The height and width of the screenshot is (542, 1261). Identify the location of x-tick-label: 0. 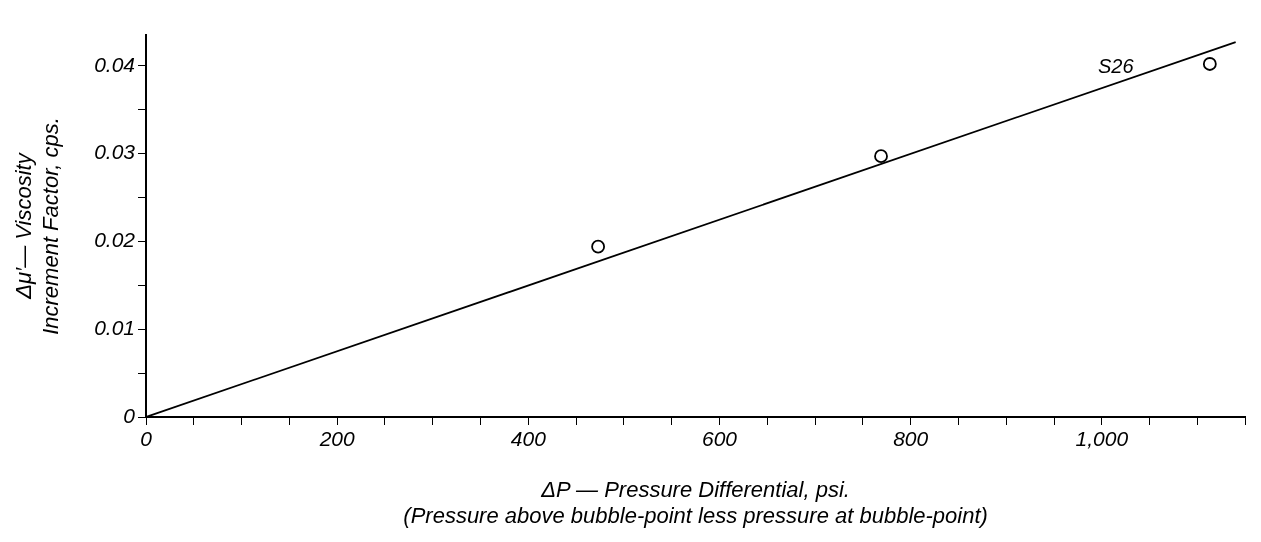
(146, 439).